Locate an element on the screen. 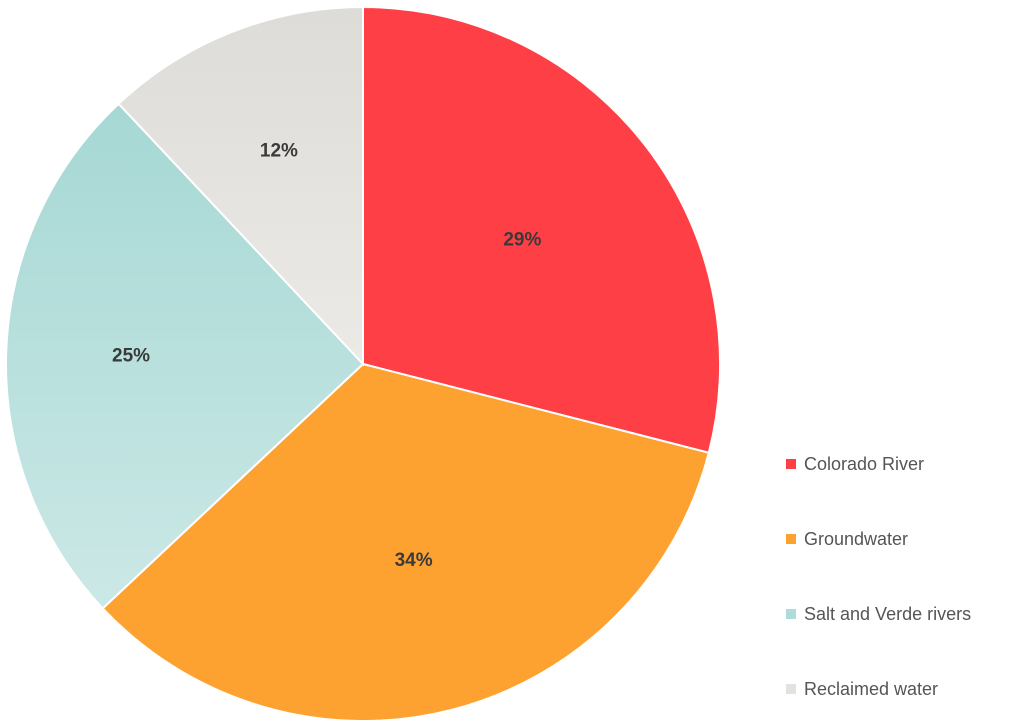 This screenshot has width=1024, height=725. legend-label: Reclaimed water is located at coordinates (871, 688).